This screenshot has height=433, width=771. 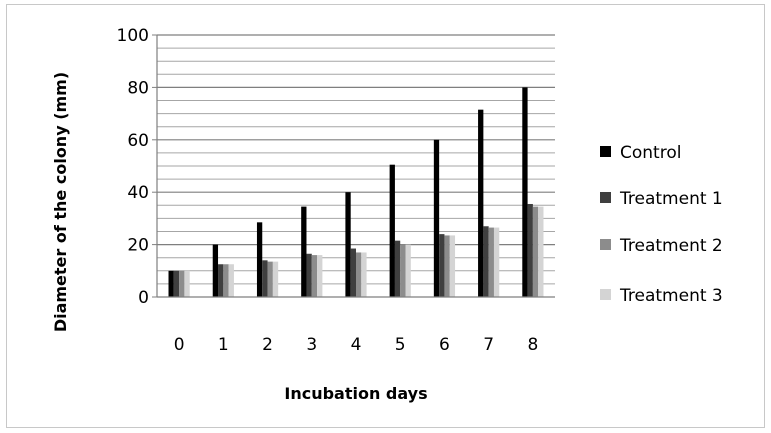 What do you see at coordinates (60, 202) in the screenshot?
I see `y-axis-title: Diameter of the colony (mm)` at bounding box center [60, 202].